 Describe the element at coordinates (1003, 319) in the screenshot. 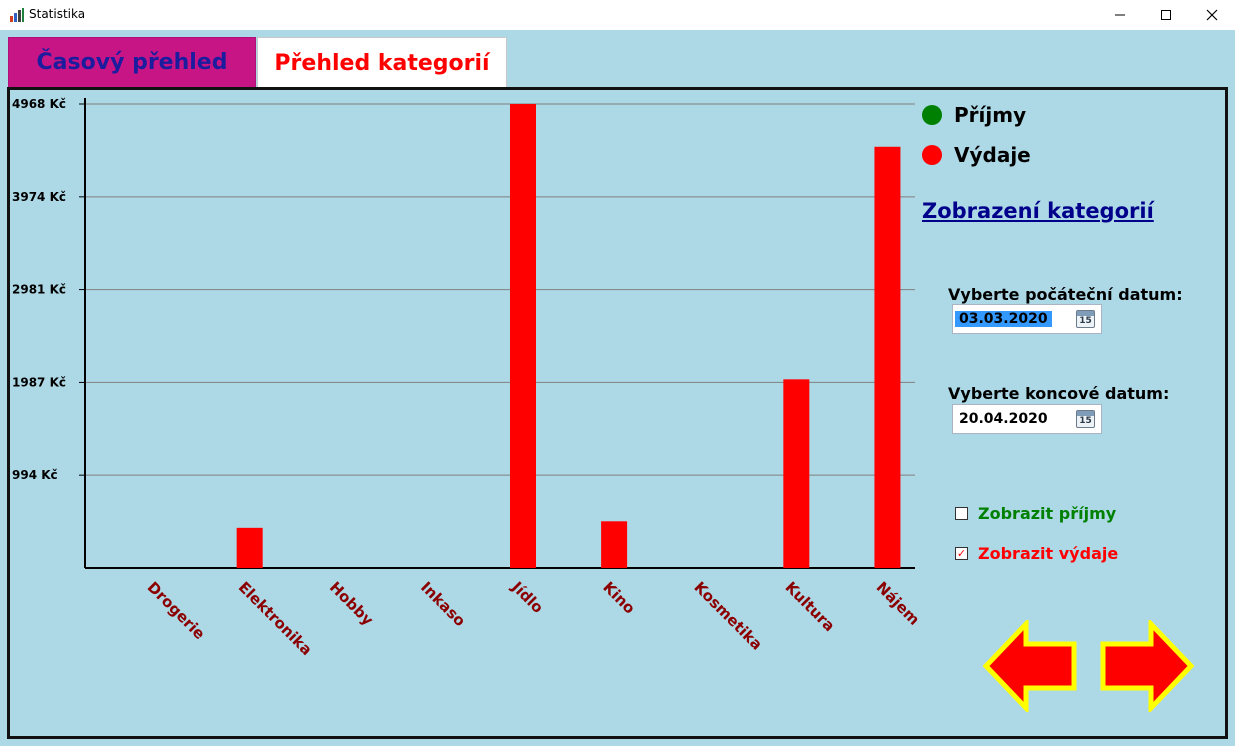

I see `start-date-value: 03.03.2020` at that location.